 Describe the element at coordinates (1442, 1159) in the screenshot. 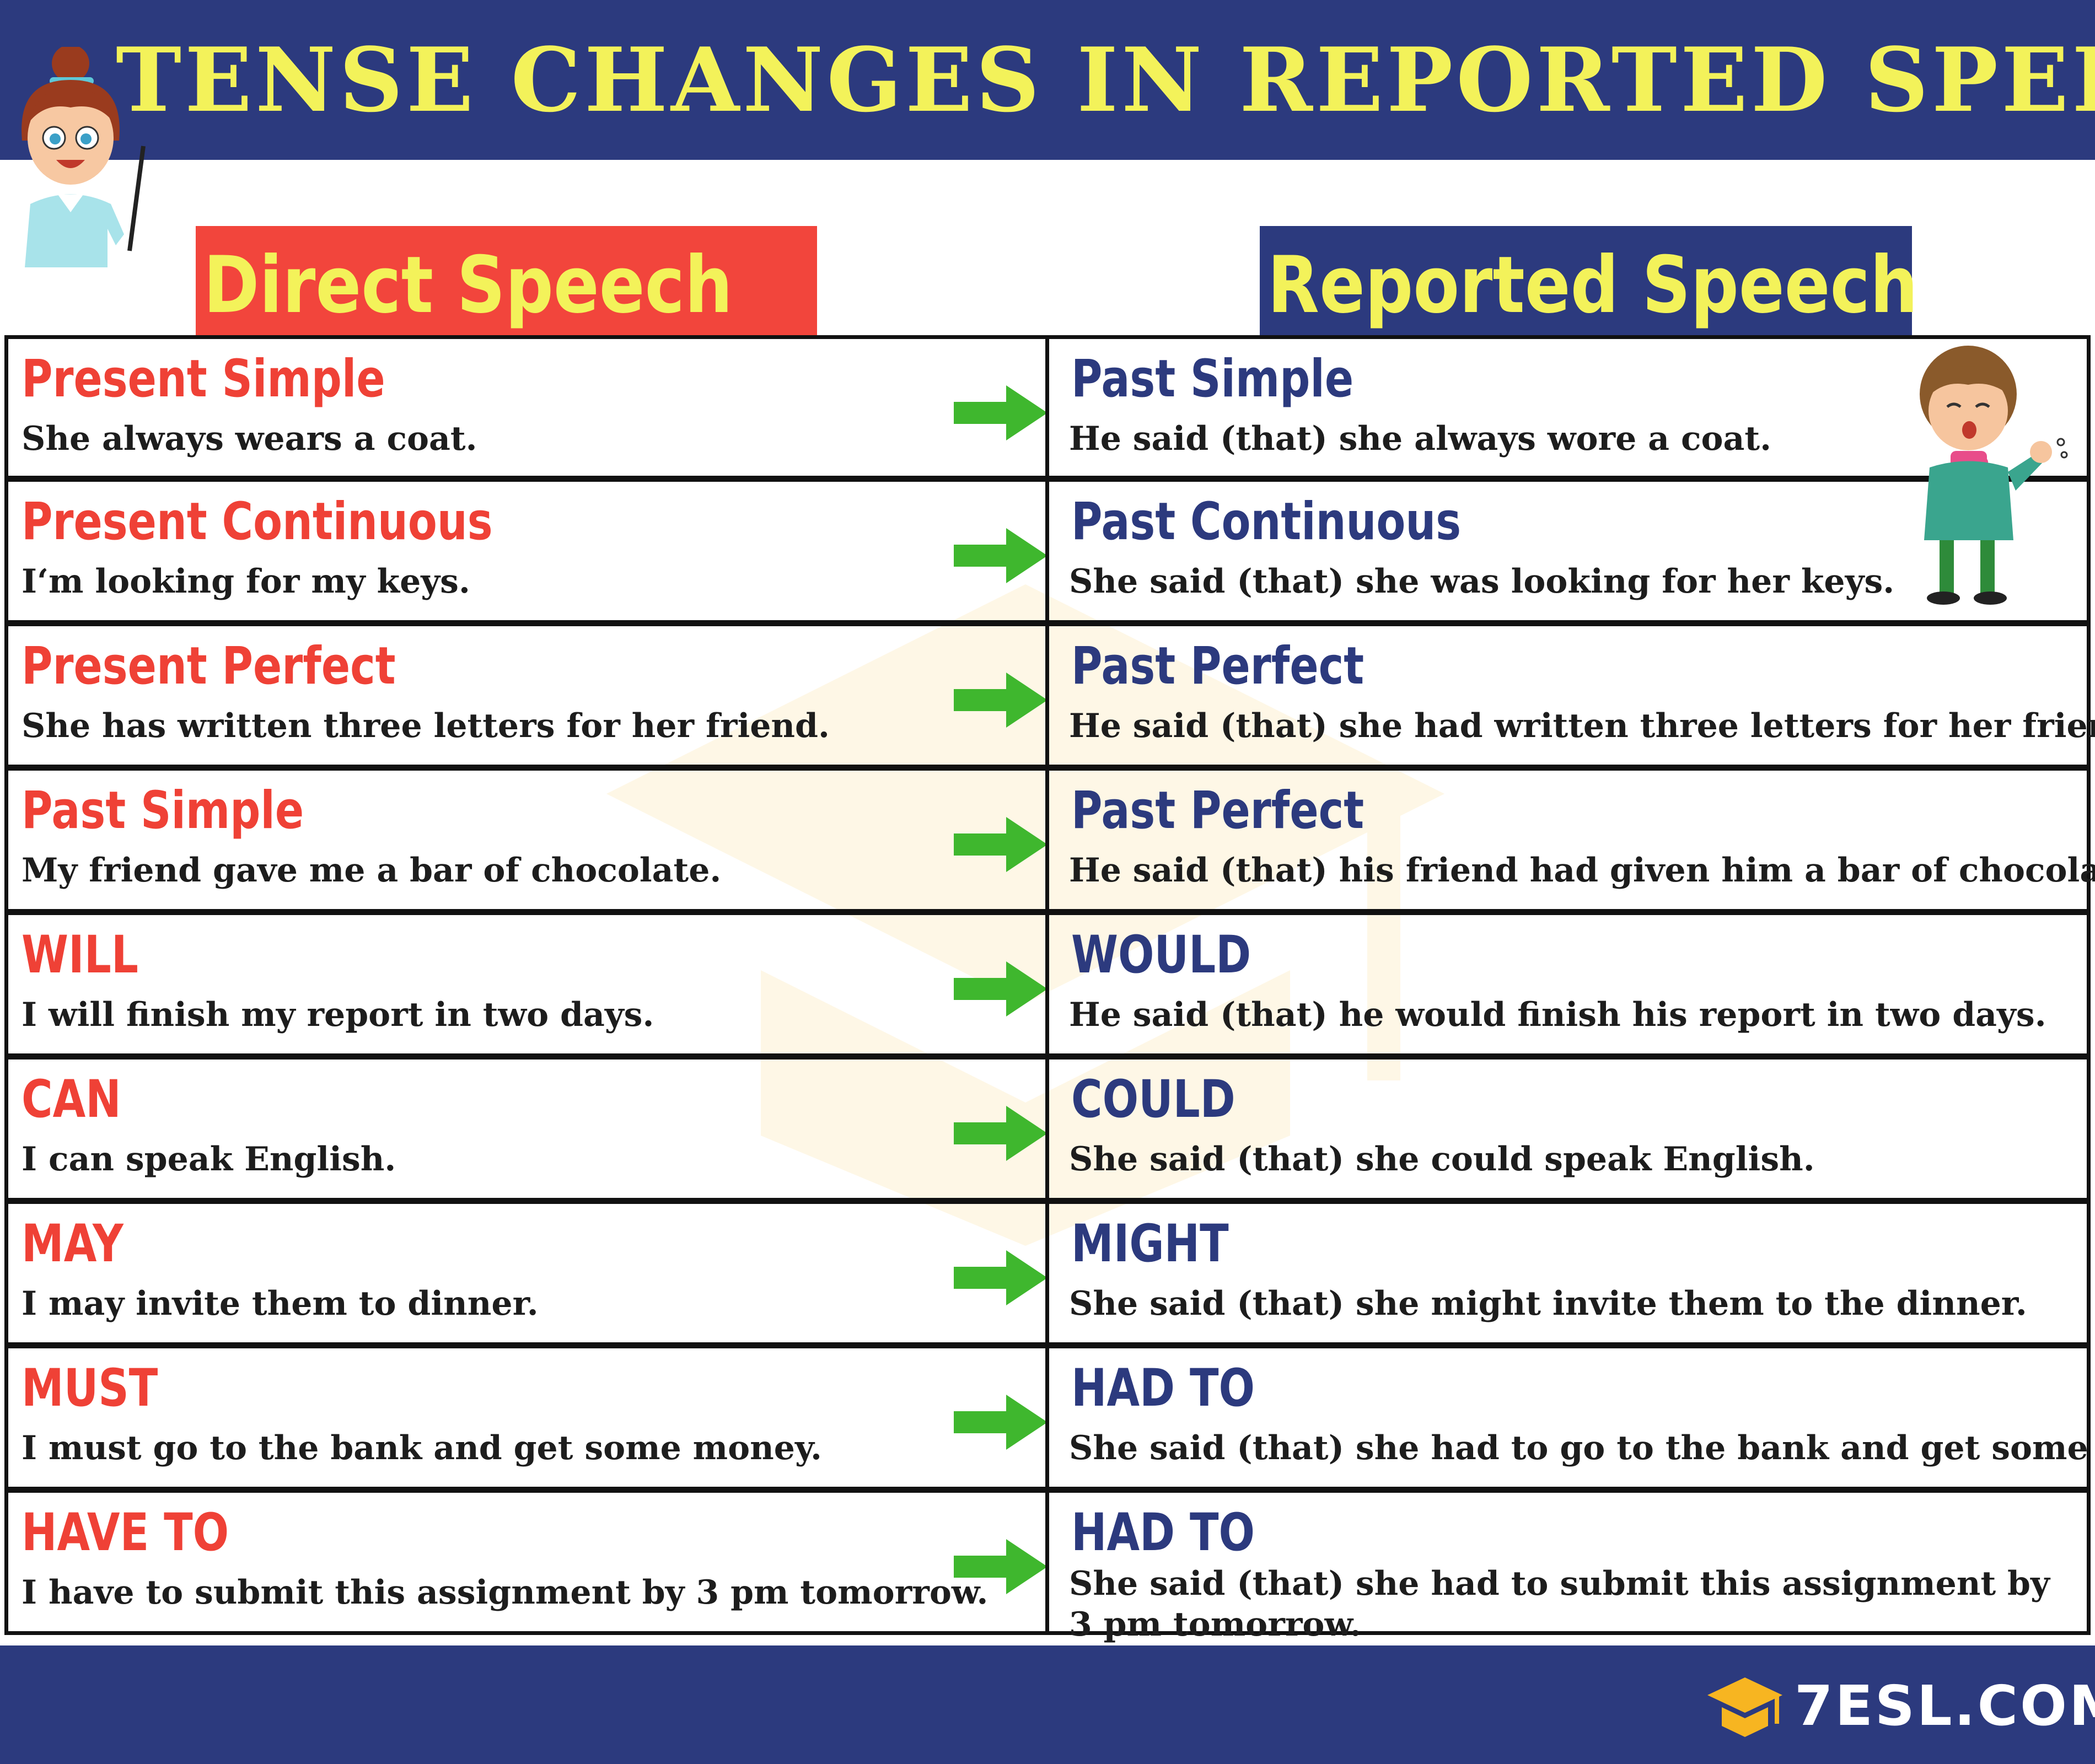

I see `reported-sentence: She said (that) she could speak English.` at that location.